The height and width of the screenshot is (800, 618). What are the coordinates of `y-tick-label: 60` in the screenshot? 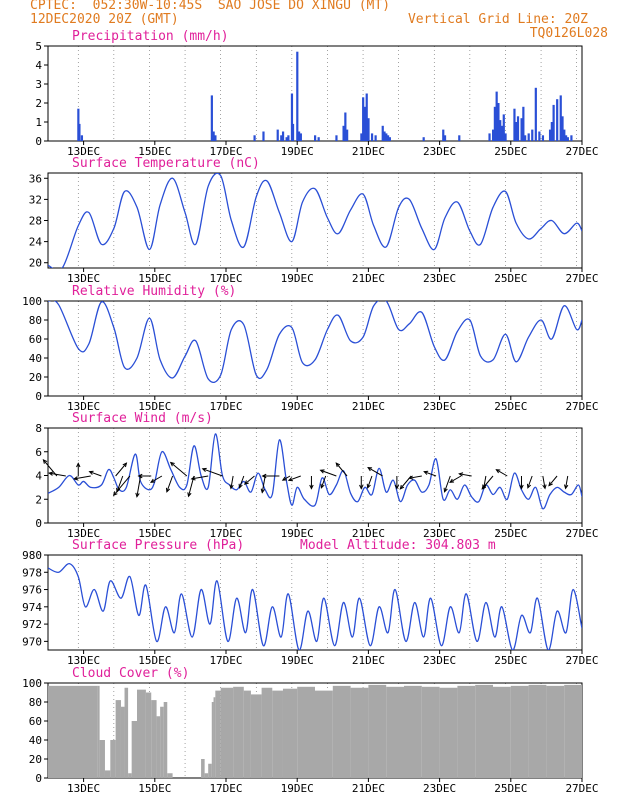 It's located at (35, 339).